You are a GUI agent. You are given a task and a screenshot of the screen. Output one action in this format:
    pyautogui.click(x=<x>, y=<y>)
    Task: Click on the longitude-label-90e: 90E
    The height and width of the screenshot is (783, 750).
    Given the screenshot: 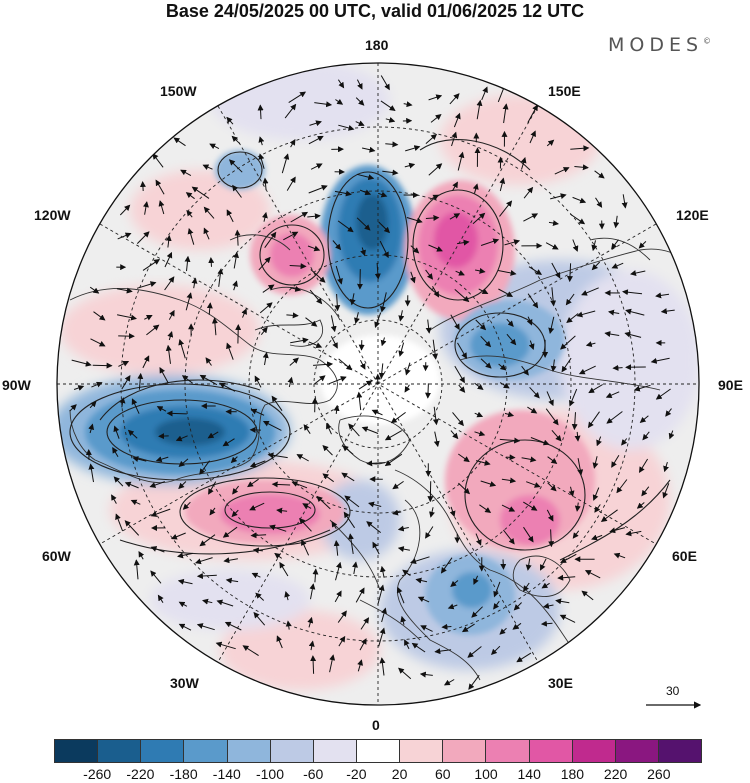 What is the action you would take?
    pyautogui.click(x=730, y=385)
    